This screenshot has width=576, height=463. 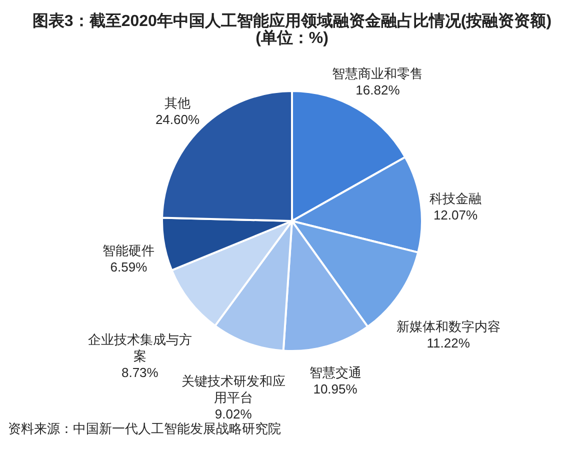 I want to click on slice-label: 智能硬件, so click(x=128, y=250).